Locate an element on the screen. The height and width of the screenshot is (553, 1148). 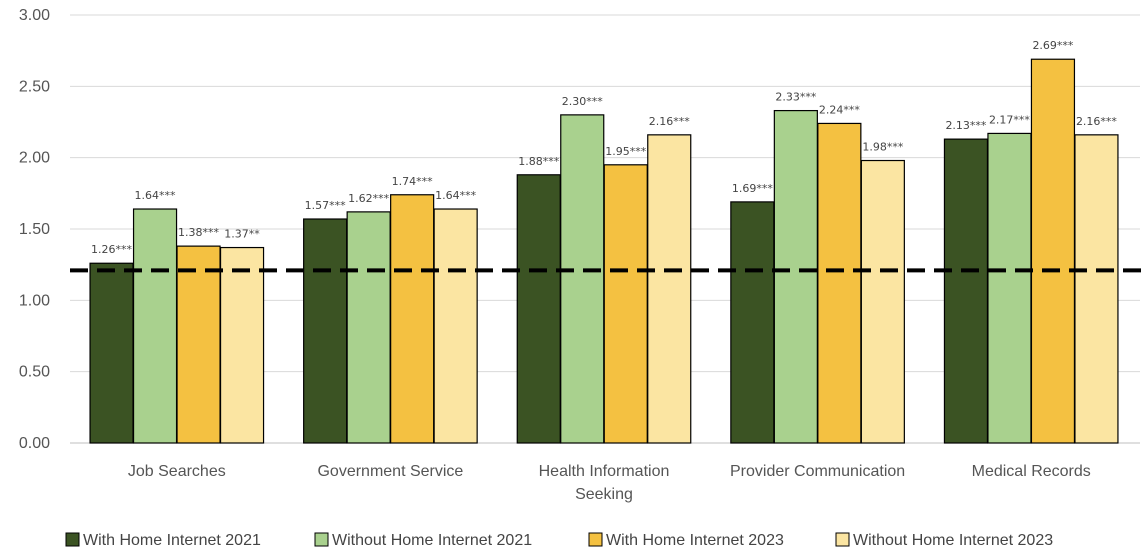
data-label: 2.30*** is located at coordinates (582, 101).